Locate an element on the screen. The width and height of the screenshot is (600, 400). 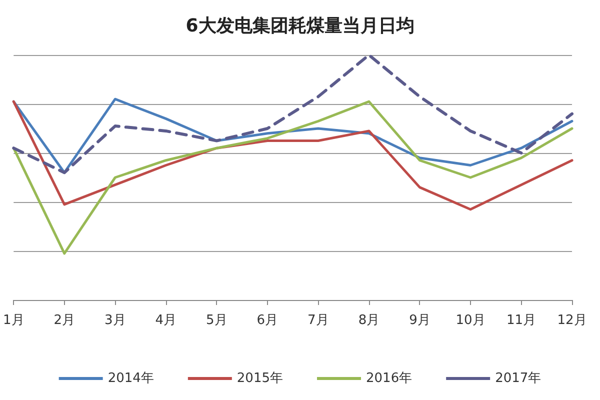
x-tick-label: 9月 is located at coordinates (419, 320).